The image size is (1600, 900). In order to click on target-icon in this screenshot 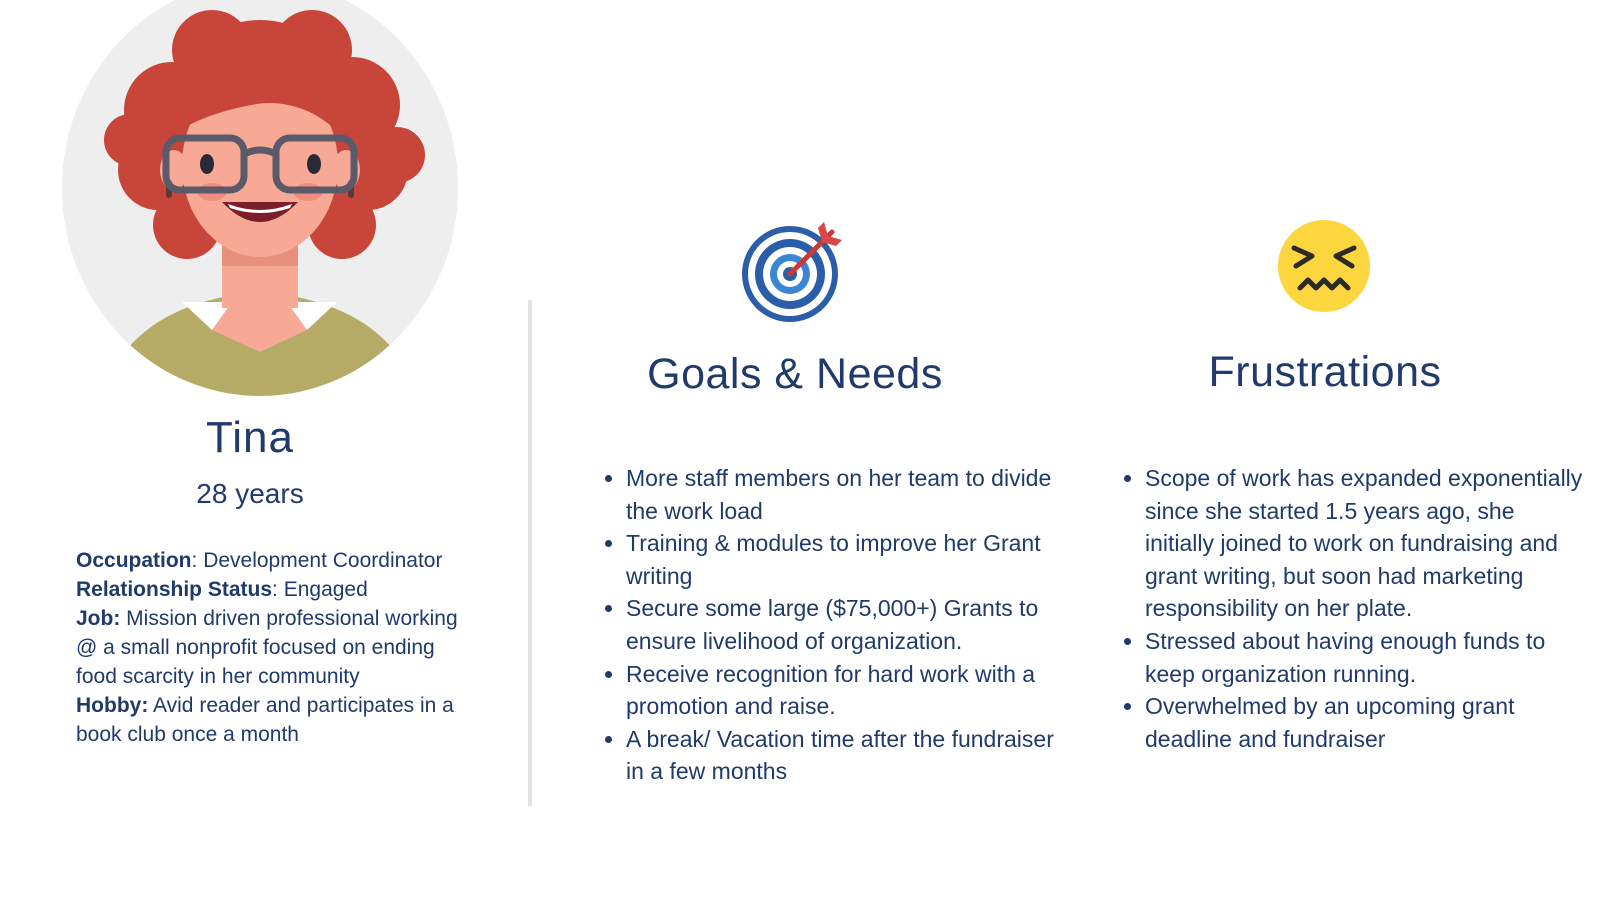, I will do `click(792, 272)`.